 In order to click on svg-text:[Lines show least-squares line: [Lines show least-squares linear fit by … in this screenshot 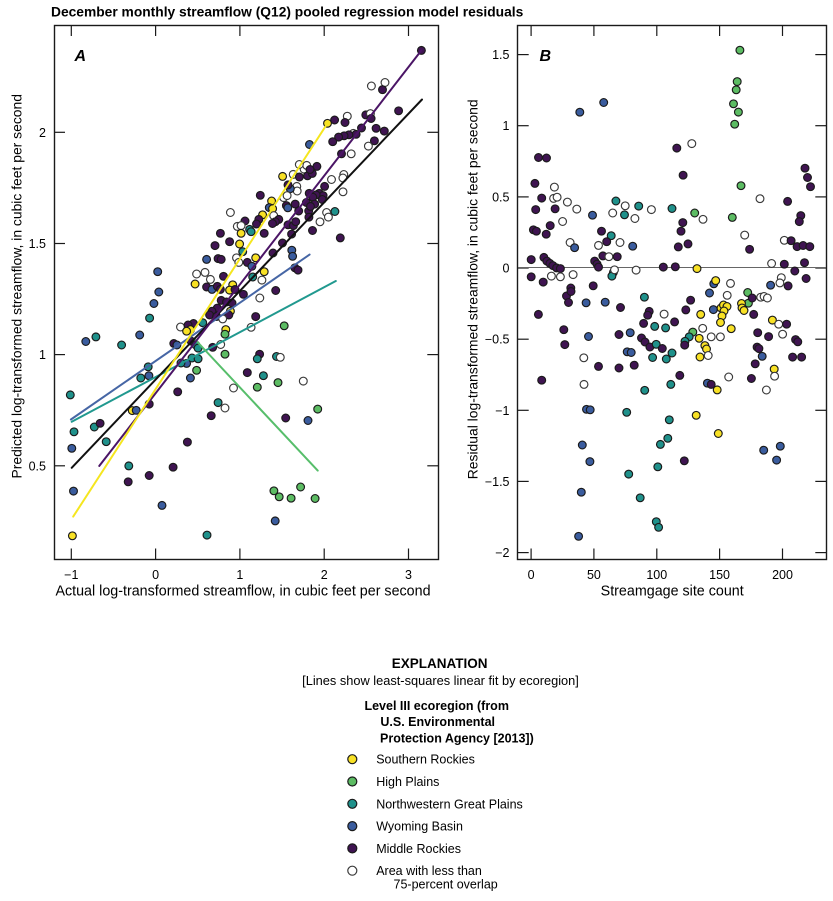, I will do `click(440, 680)`.